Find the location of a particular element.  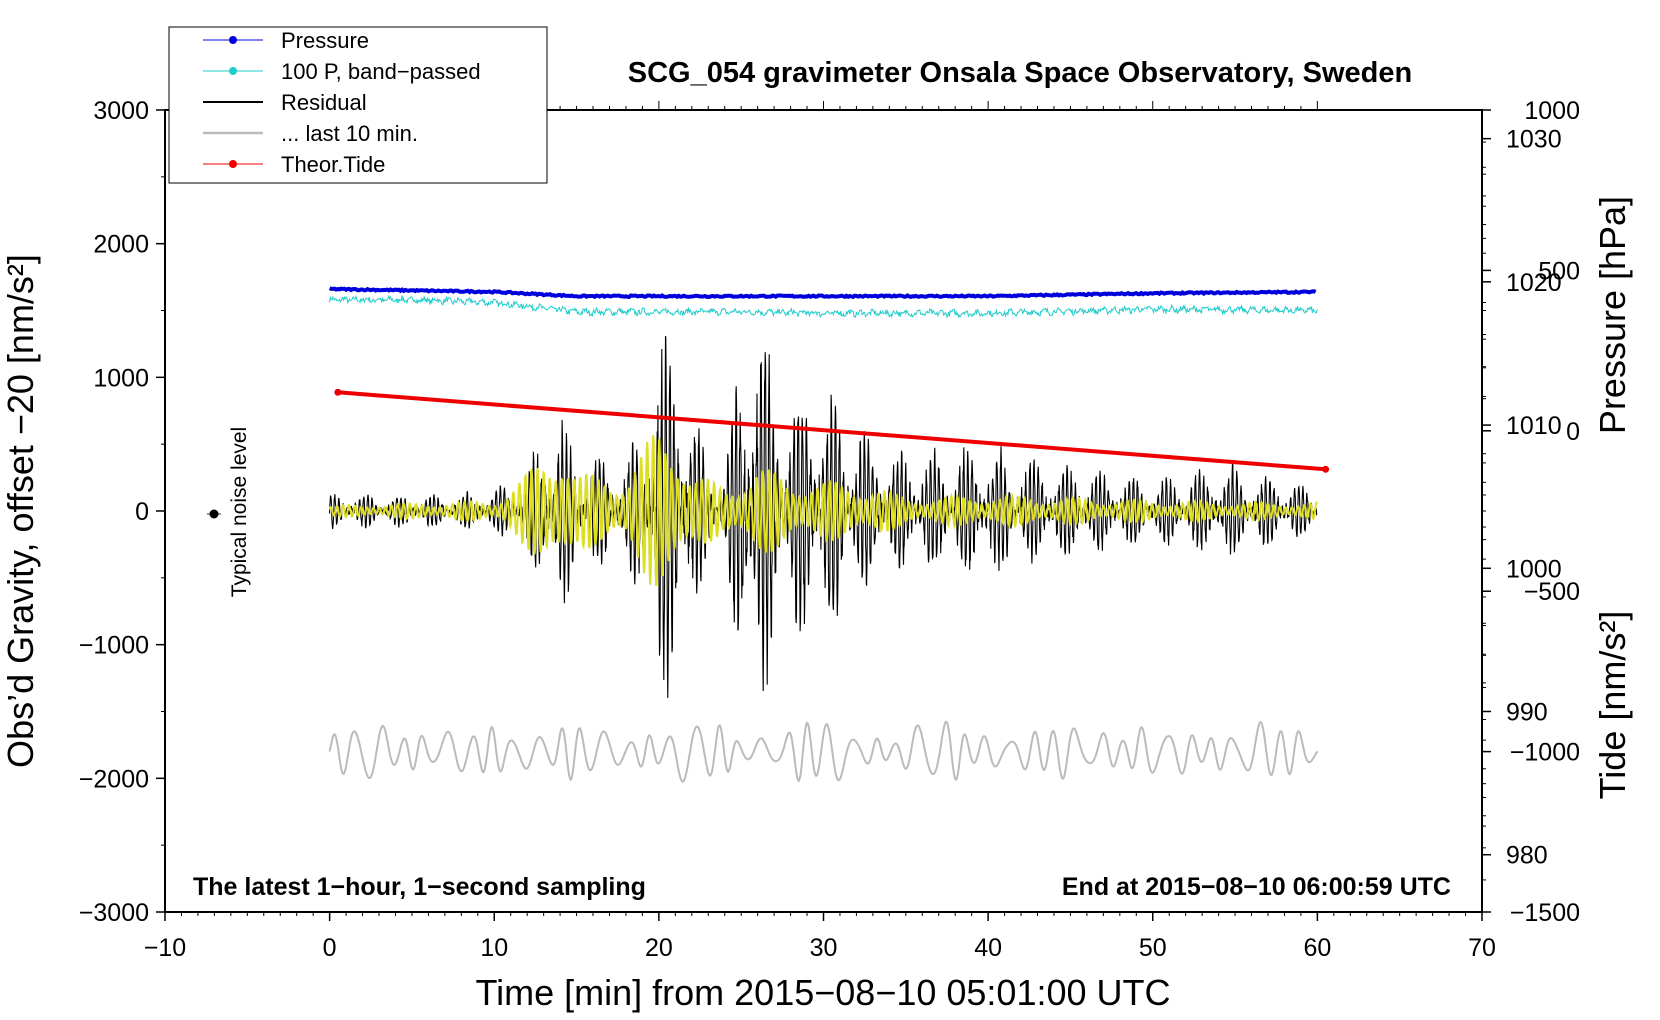

pressure-tick-label: 1020 is located at coordinates (1534, 283).